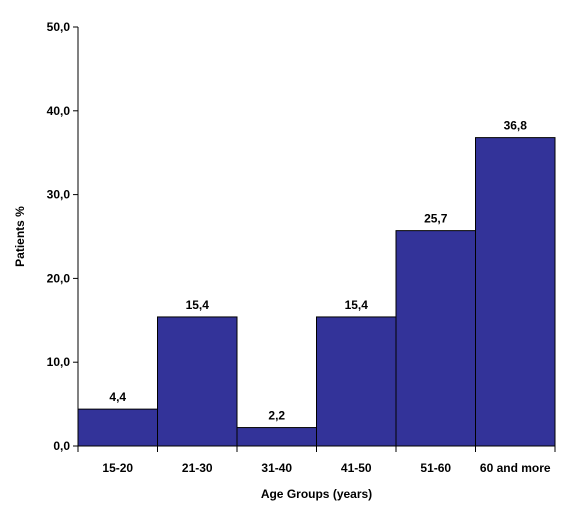 Image resolution: width=572 pixels, height=518 pixels. What do you see at coordinates (515, 468) in the screenshot?
I see `x-tick-label: 60 and more` at bounding box center [515, 468].